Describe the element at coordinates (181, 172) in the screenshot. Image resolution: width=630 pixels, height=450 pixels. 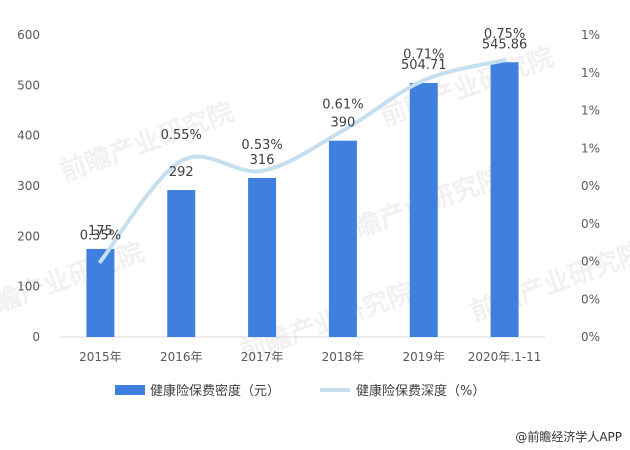
I see `bar-value-label: 292` at that location.